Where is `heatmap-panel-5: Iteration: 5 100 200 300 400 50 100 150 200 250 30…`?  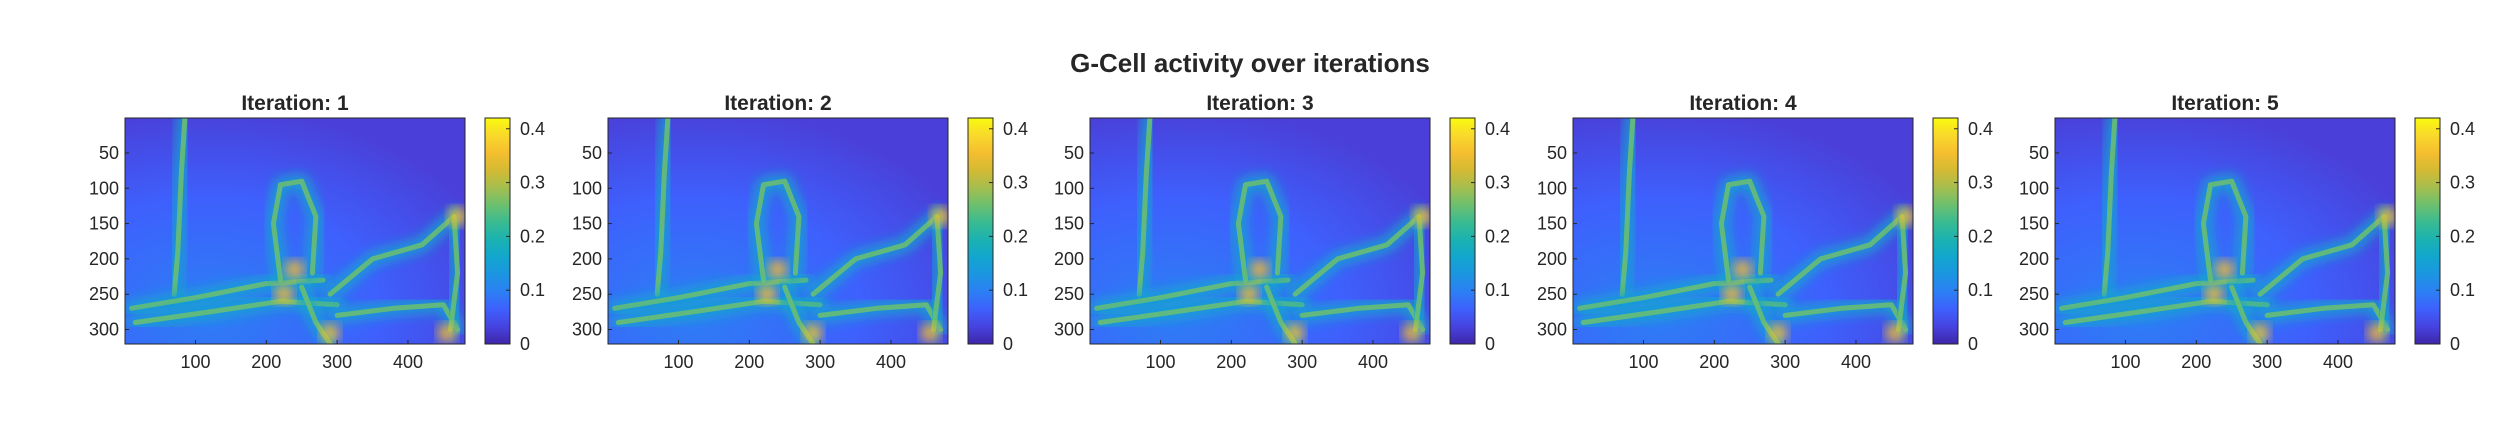 heatmap-panel-5: Iteration: 5 100 200 300 400 50 100 150 200 250 30… is located at coordinates (2202, 235).